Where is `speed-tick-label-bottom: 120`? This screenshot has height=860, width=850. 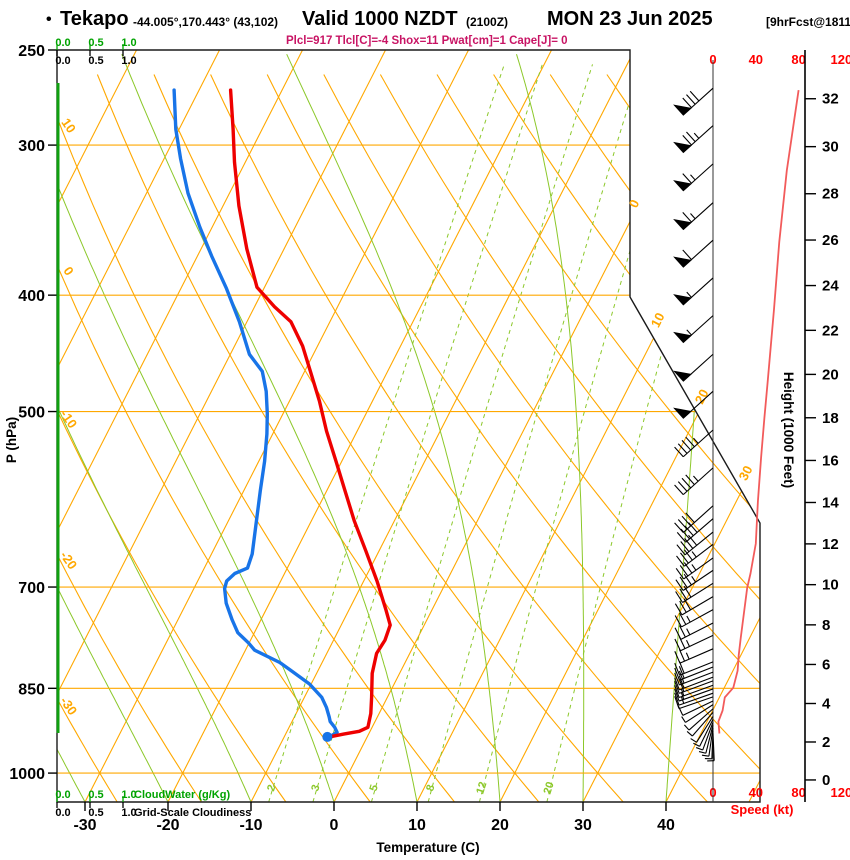
speed-tick-label-bottom: 120 is located at coordinates (840, 792).